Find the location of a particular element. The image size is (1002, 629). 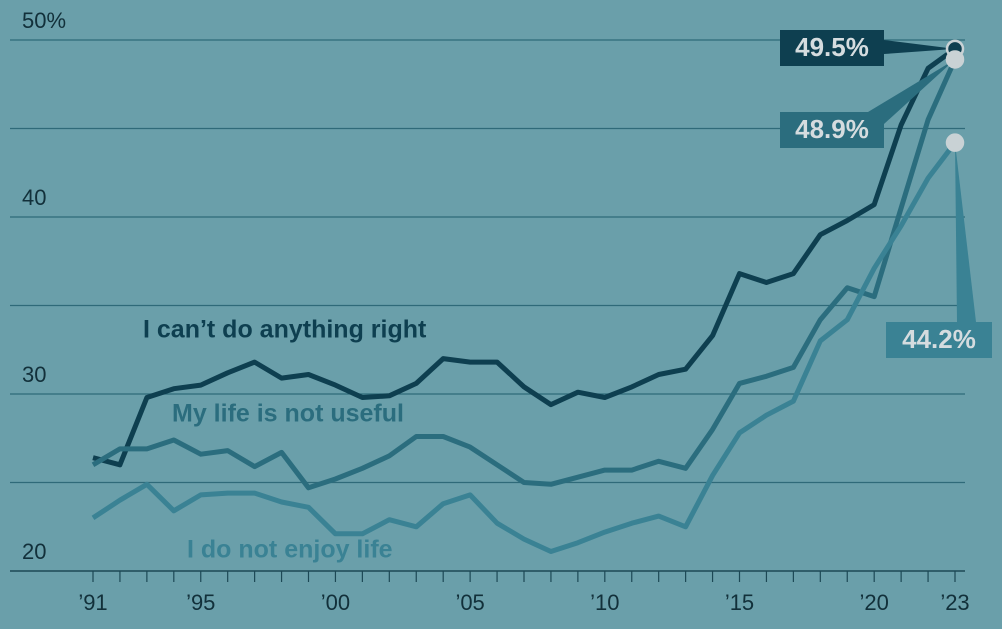

value-label: 44.2% is located at coordinates (939, 339).